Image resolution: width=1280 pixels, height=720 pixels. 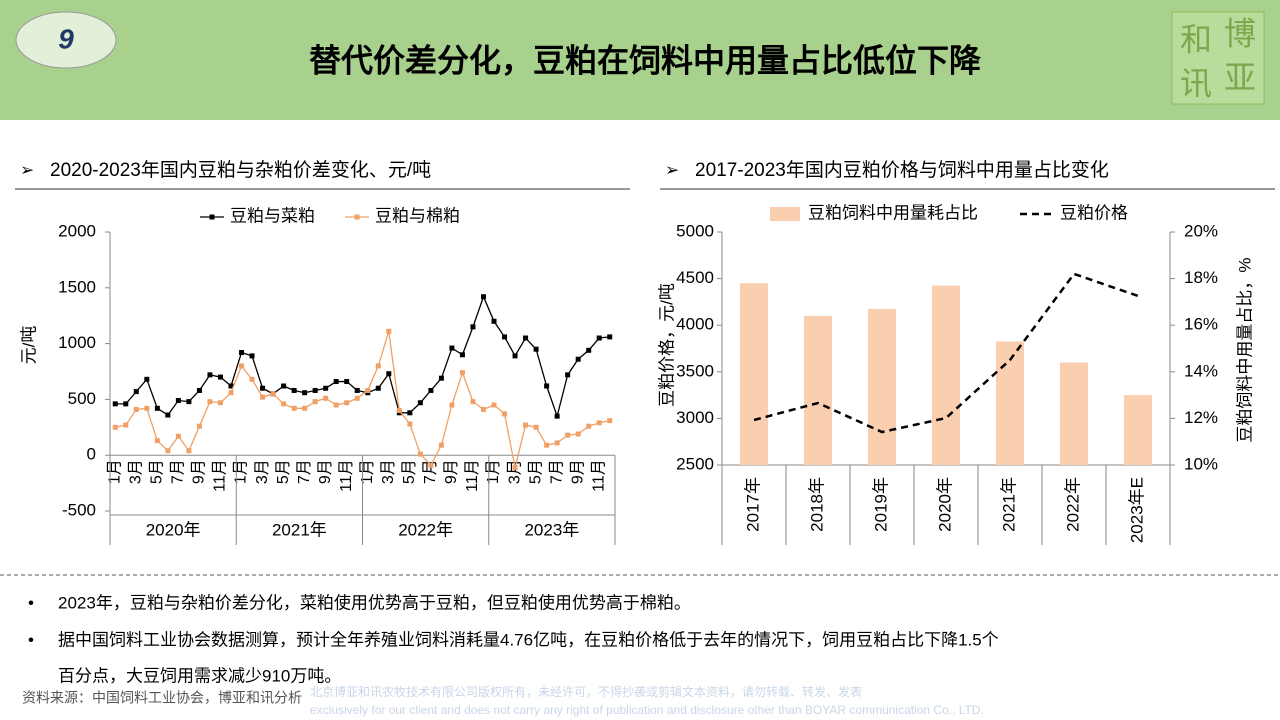 What do you see at coordinates (695, 417) in the screenshot?
I see `y-tick-label: 3000` at bounding box center [695, 417].